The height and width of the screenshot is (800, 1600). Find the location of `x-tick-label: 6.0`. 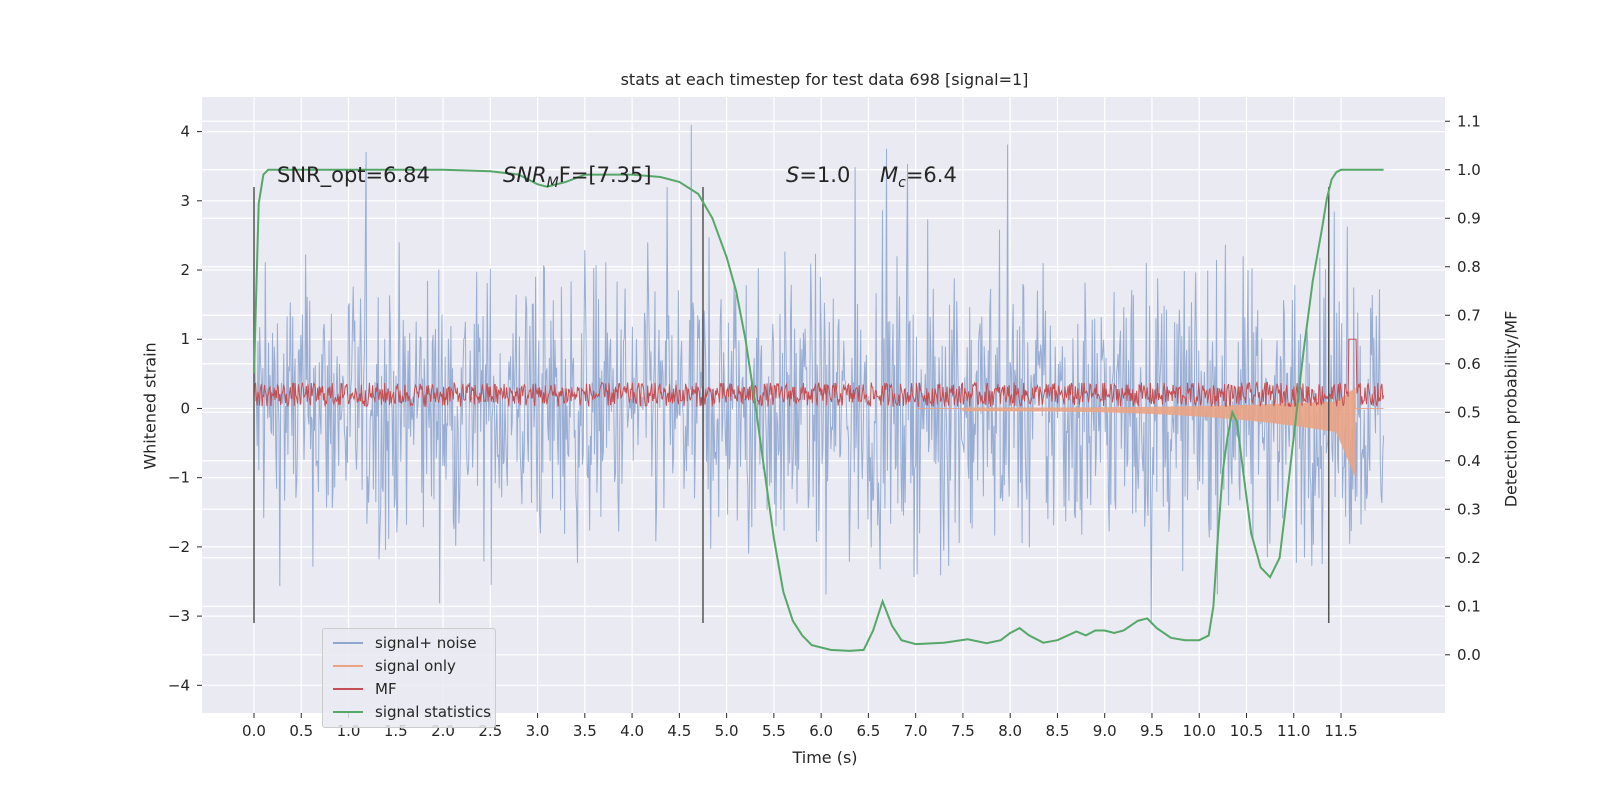

x-tick-label: 6.0 is located at coordinates (821, 731).